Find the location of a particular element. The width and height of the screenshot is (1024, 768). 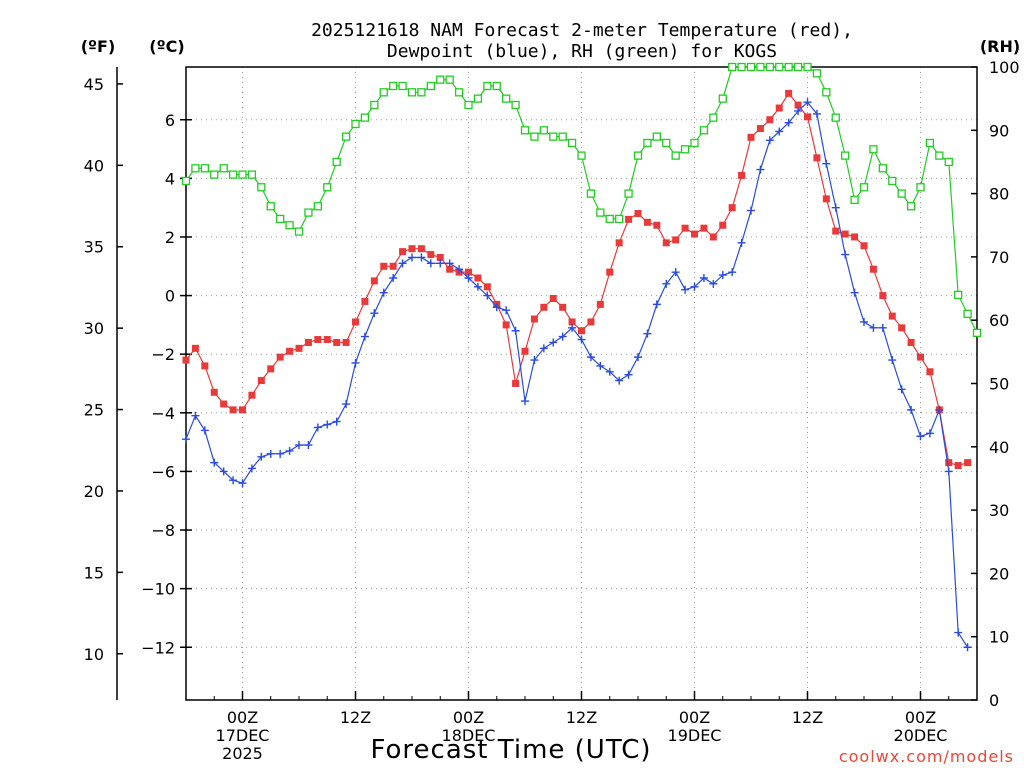

rh-tick-label: 60 is located at coordinates (999, 320).